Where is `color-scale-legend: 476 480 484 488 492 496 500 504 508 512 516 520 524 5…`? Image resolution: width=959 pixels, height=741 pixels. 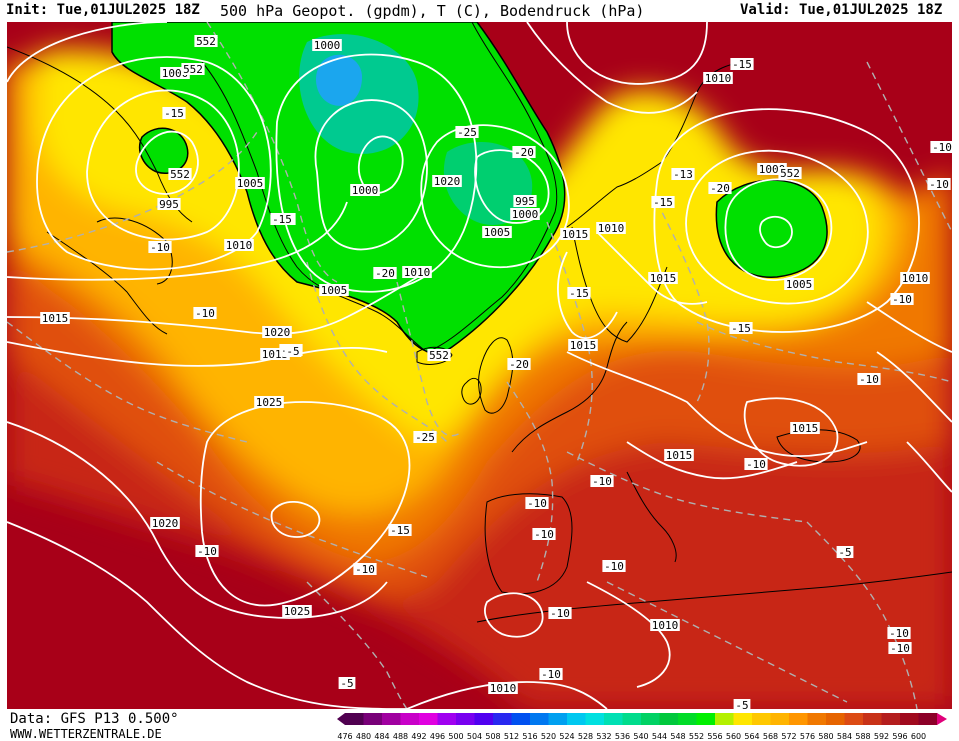
color-scale-legend: 476 480 484 488 492 496 500 504 508 512 516 520 524 5… is located at coordinates (642, 727).